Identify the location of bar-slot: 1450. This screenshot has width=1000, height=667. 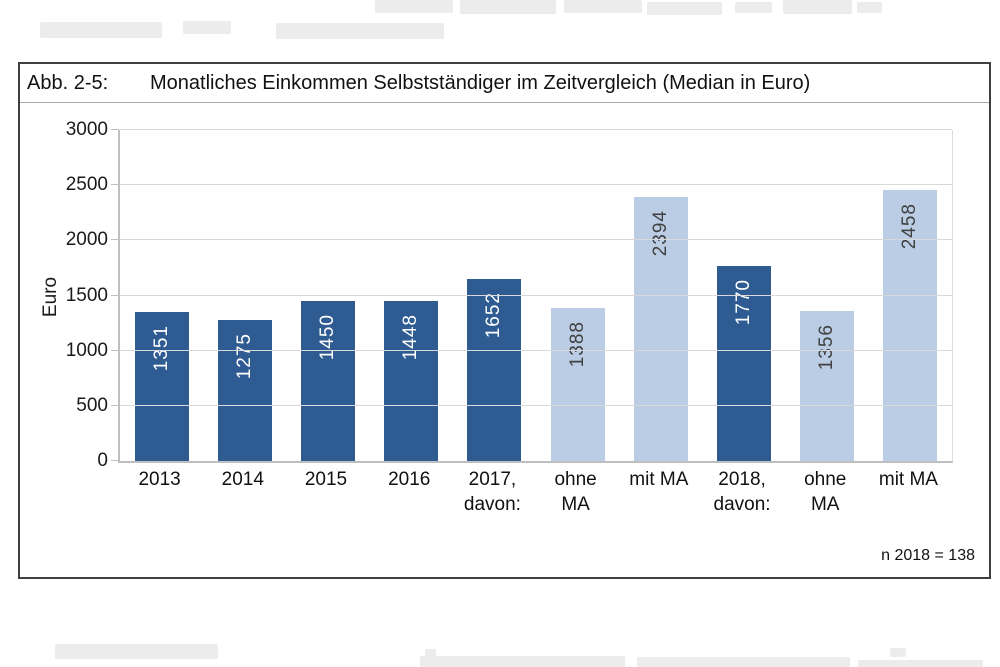
(327, 295).